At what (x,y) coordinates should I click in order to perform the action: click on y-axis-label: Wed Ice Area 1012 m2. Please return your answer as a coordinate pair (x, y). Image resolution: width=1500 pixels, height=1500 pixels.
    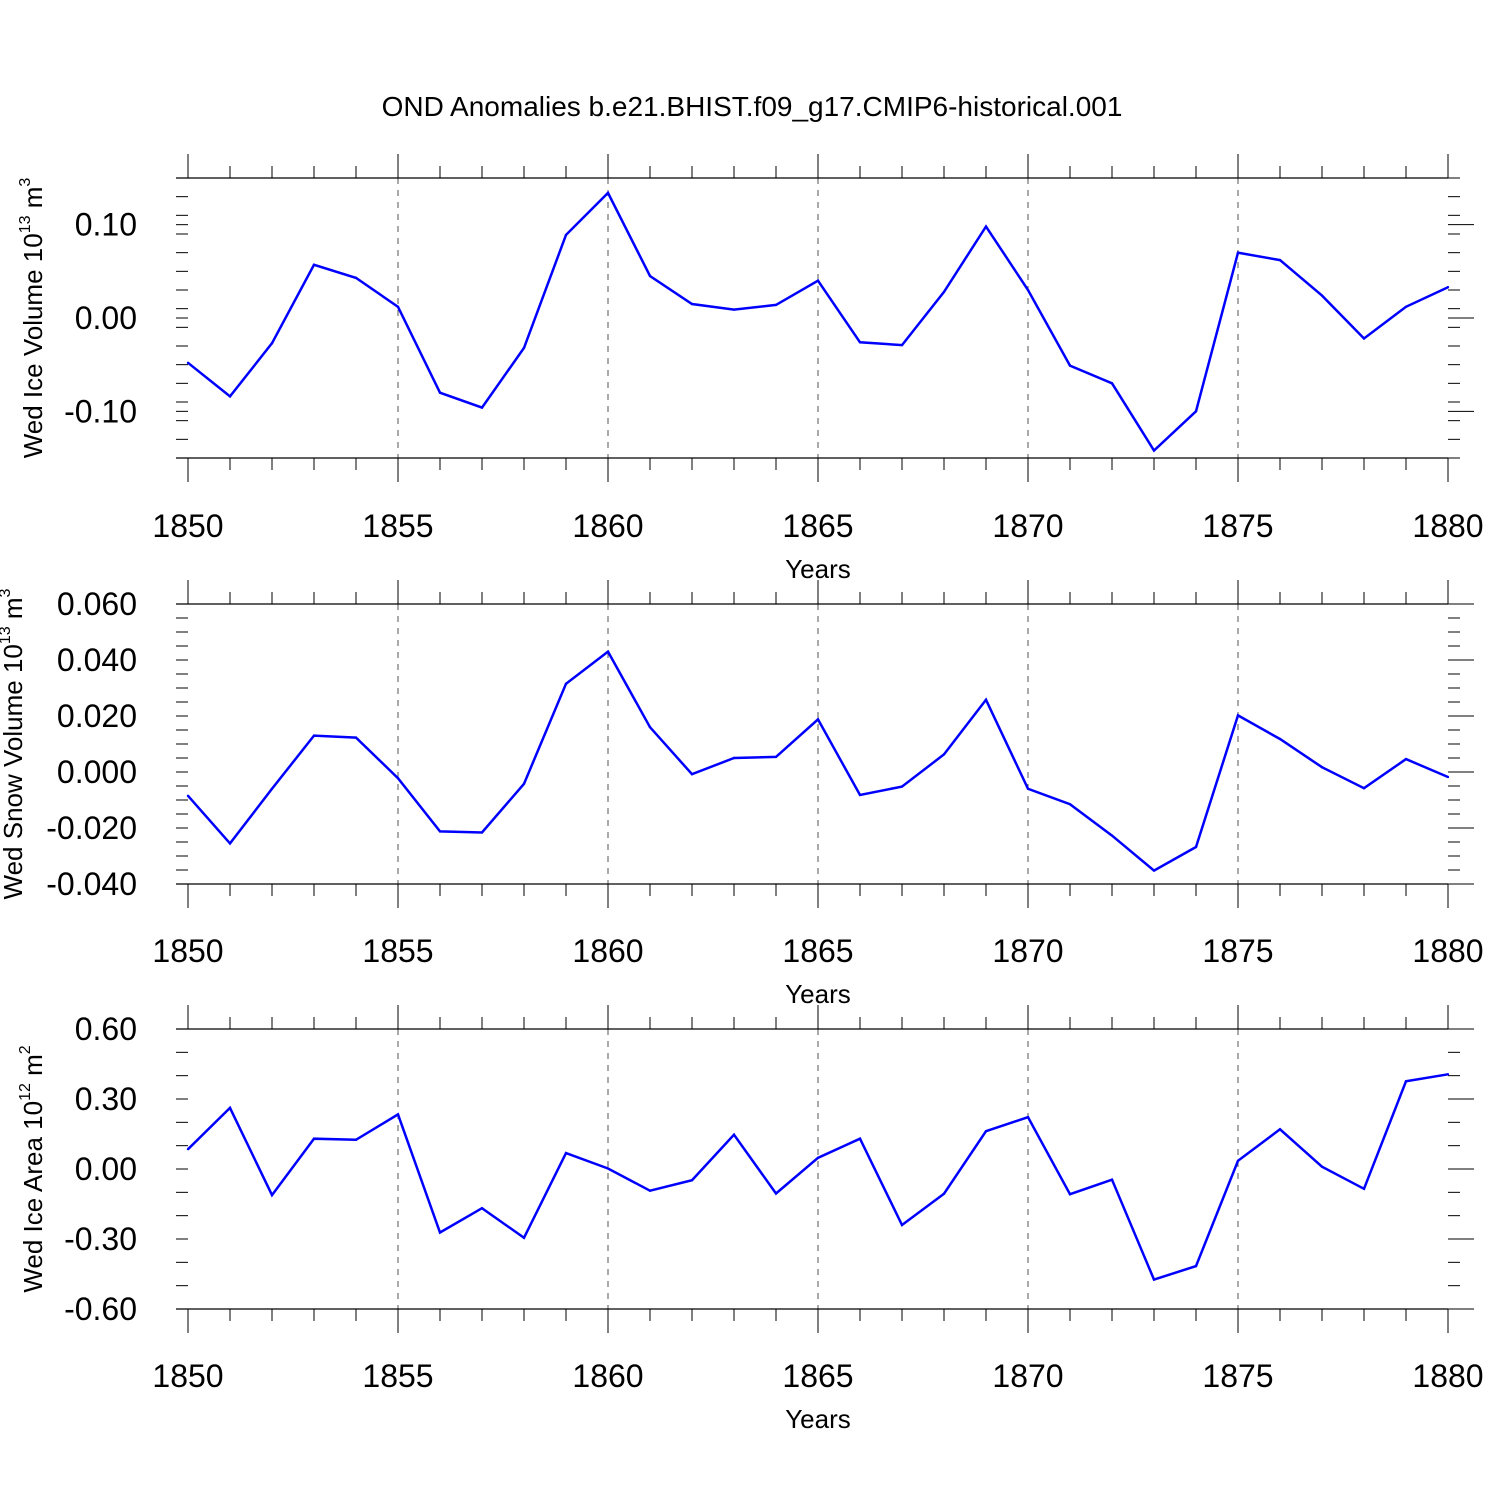
    Looking at the image, I should click on (32, 1168).